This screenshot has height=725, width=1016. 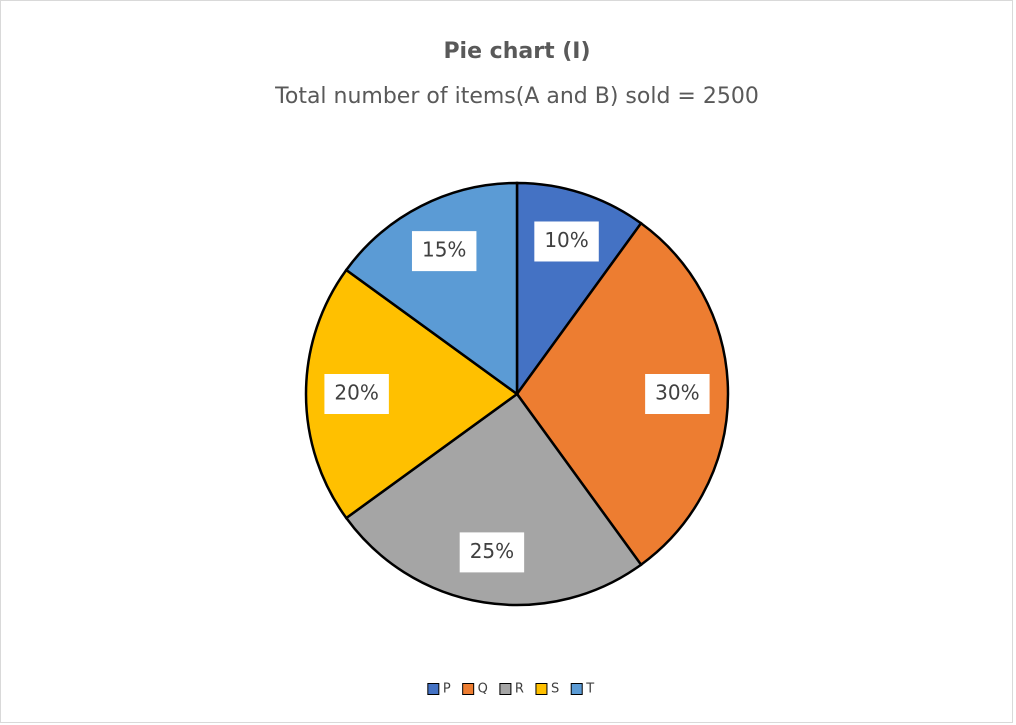 I want to click on legend-label: P, so click(x=447, y=689).